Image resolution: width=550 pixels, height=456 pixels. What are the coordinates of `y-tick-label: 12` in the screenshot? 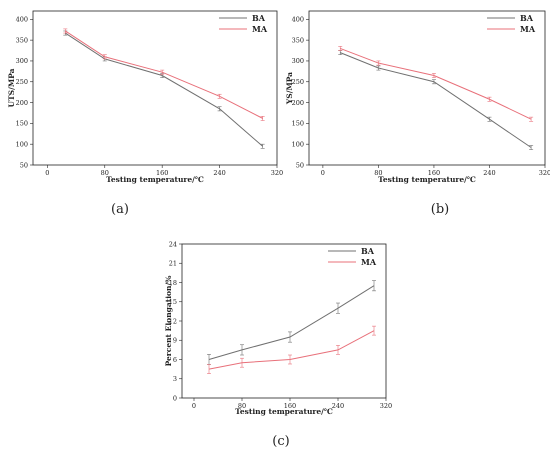 It's located at (173, 321).